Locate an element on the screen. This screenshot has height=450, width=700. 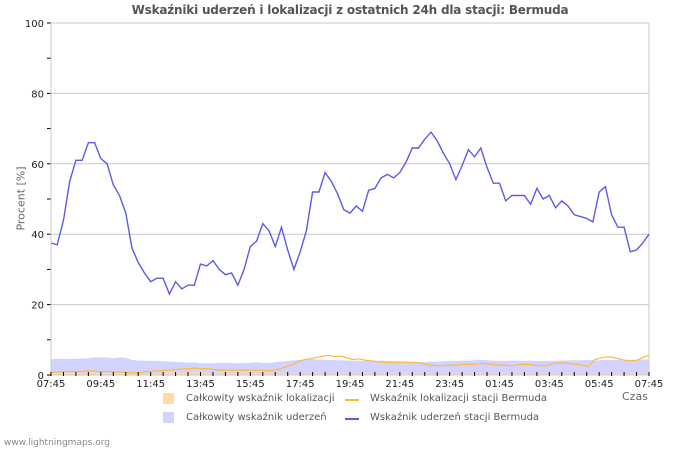
legend-item-station-strikes: Wskaźnik uderzeń stacji Bermuda is located at coordinates (455, 417).